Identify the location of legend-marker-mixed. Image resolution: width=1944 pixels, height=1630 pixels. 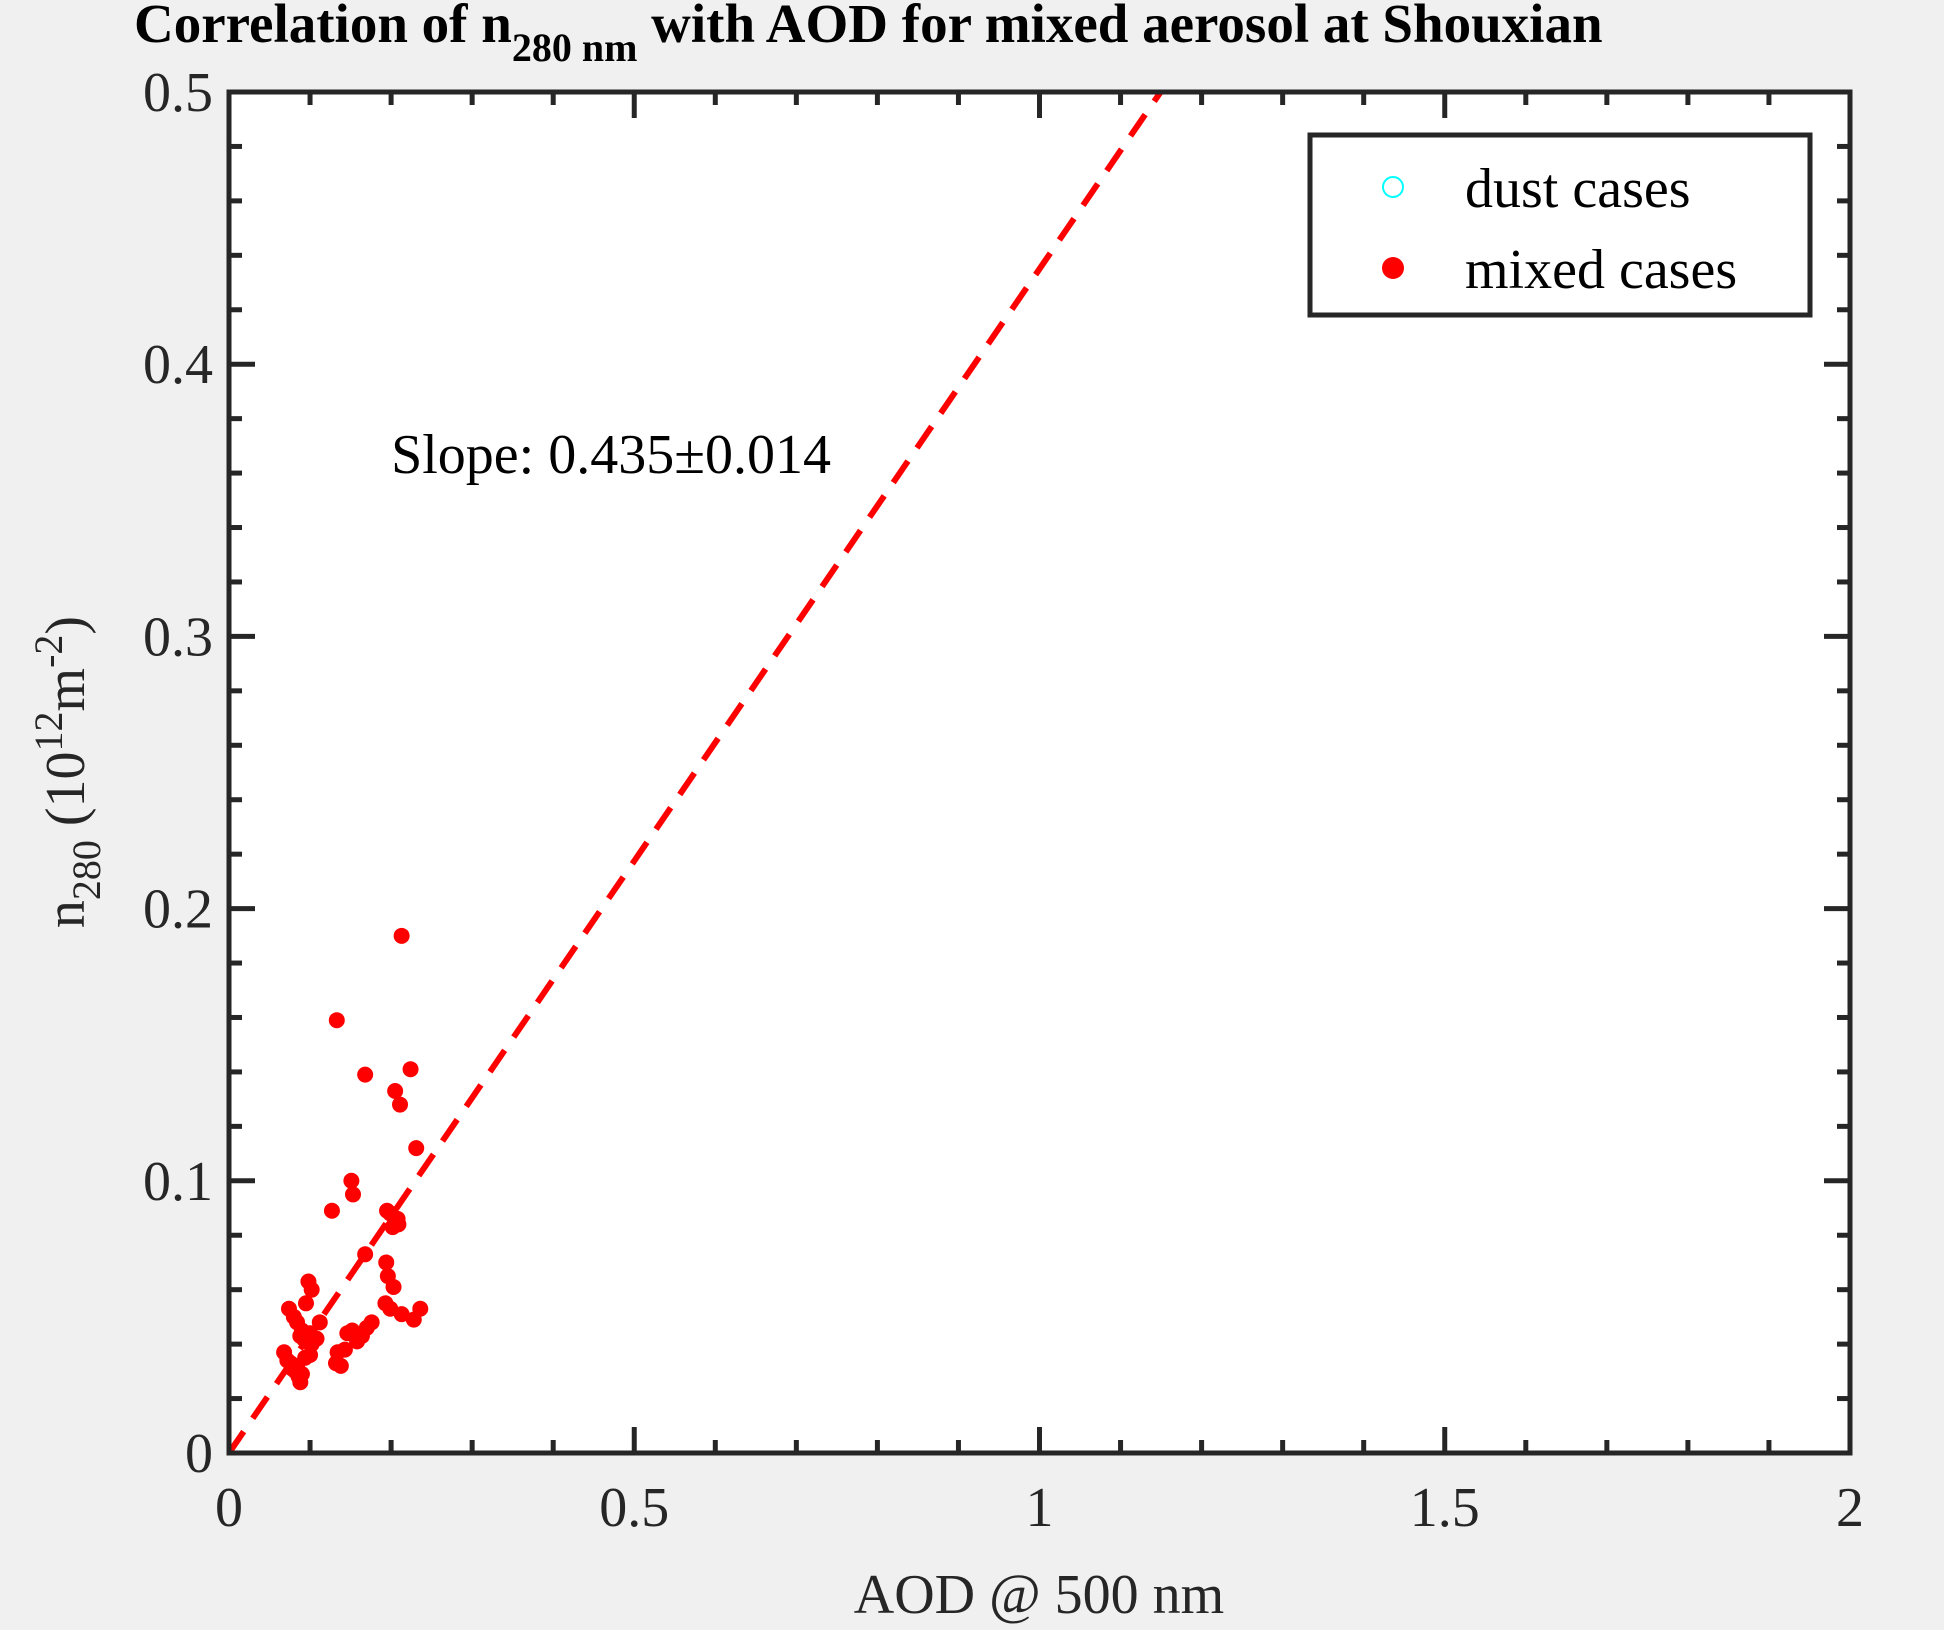
(1393, 268).